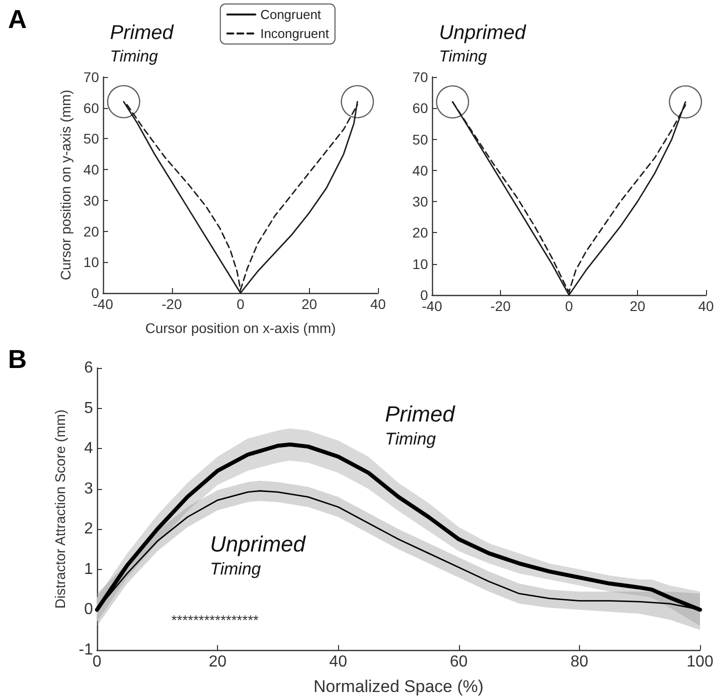  Describe the element at coordinates (483, 33) in the screenshot. I see `chart-title: Unprimed` at that location.